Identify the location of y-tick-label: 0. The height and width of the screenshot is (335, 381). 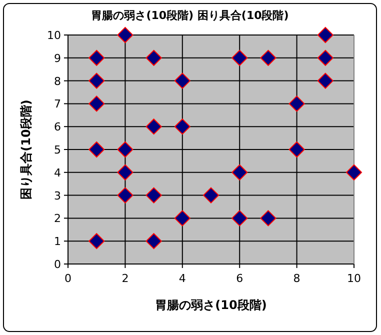
(57, 264).